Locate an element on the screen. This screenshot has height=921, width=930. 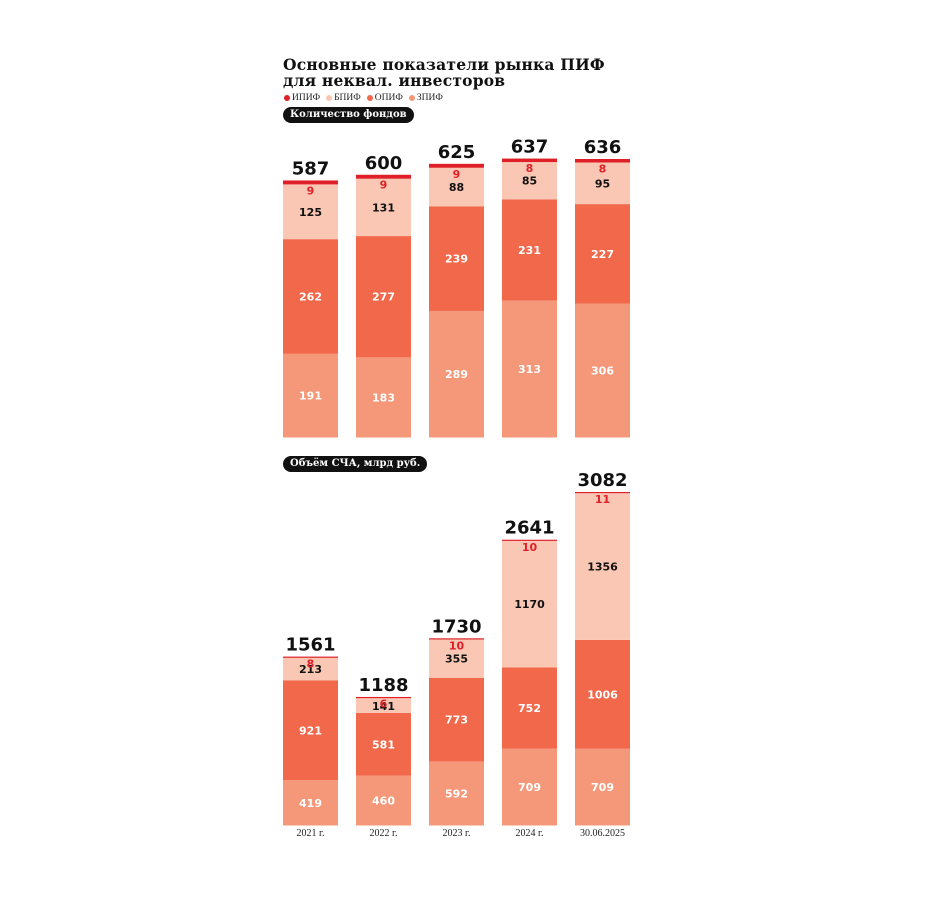
total-label-assets-0: 1561 is located at coordinates (310, 645).